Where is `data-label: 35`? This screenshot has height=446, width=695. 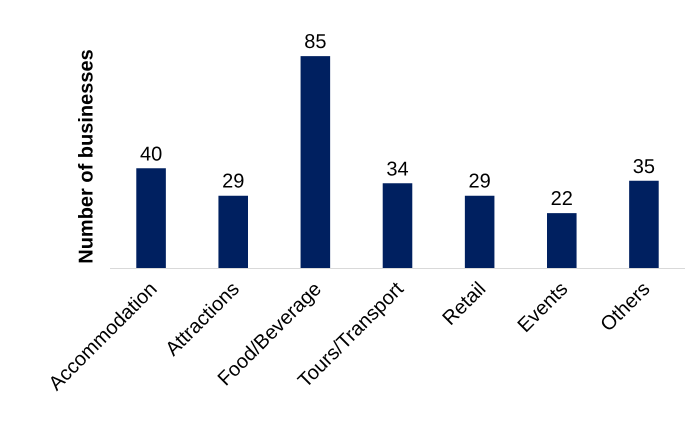
data-label: 35 is located at coordinates (644, 167).